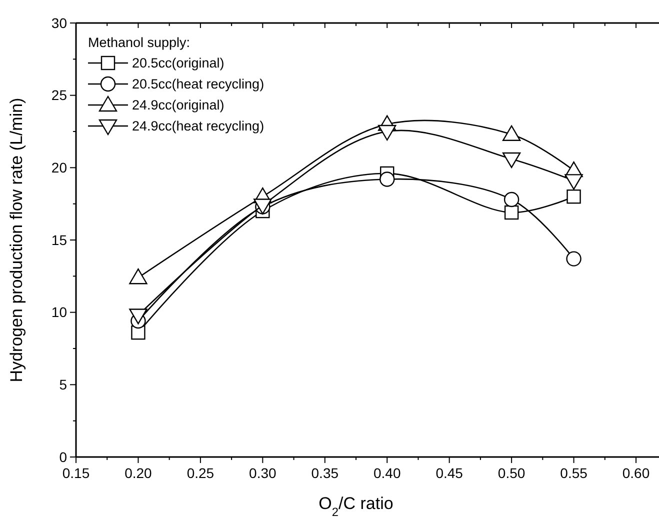  What do you see at coordinates (63, 384) in the screenshot?
I see `y-tick-label: 5` at bounding box center [63, 384].